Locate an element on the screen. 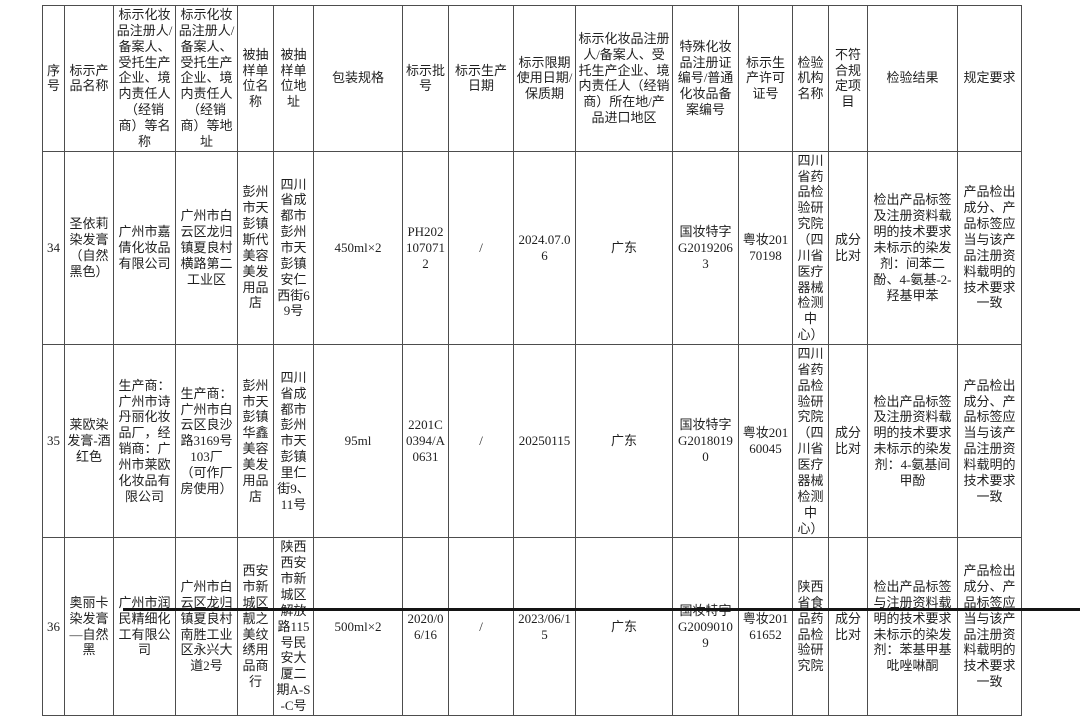 This screenshot has width=1080, height=716. cell-sampled-unit-address: 四川省成都市彭州市天彭镇里仁街9、11号 is located at coordinates (293, 441).